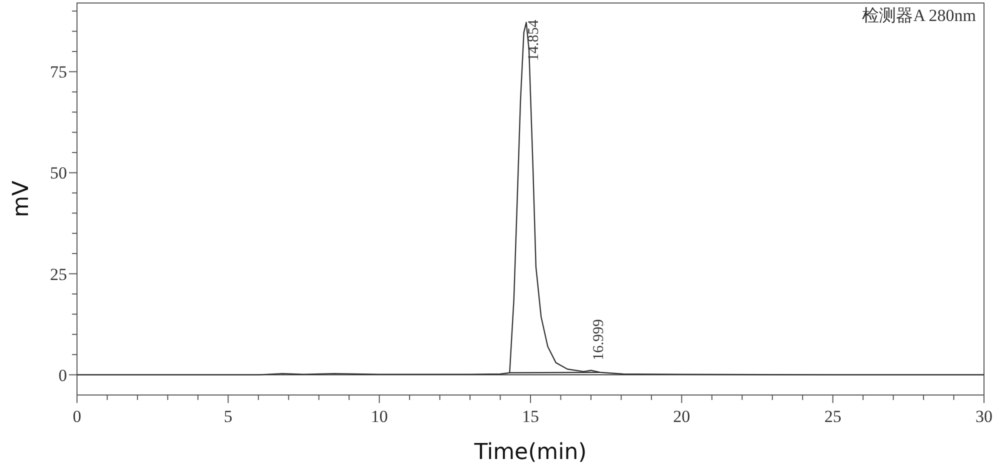 The height and width of the screenshot is (467, 999). Describe the element at coordinates (228, 416) in the screenshot. I see `x-tick-label: 5` at that location.